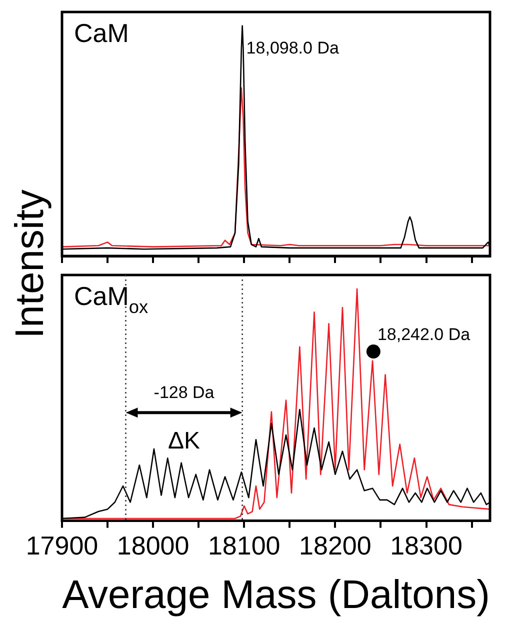  I want to click on x-tick-label: 17900, so click(62, 545).